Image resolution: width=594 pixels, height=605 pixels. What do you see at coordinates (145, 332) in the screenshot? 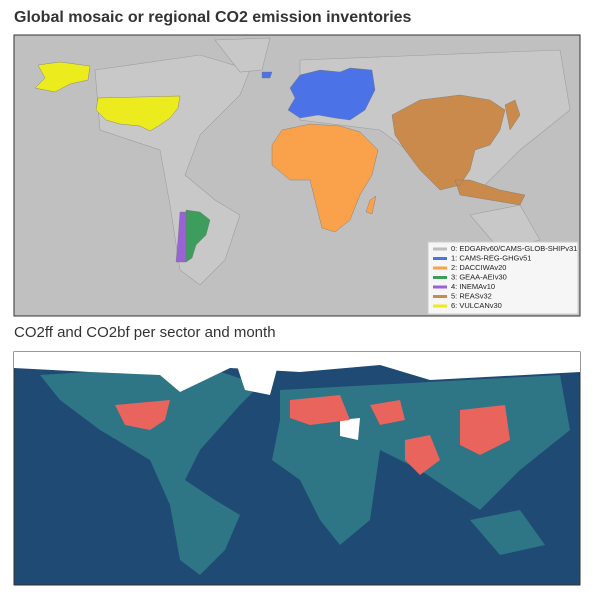
I see `panel-title: CO2ff and CO2bf per sector and month` at bounding box center [145, 332].